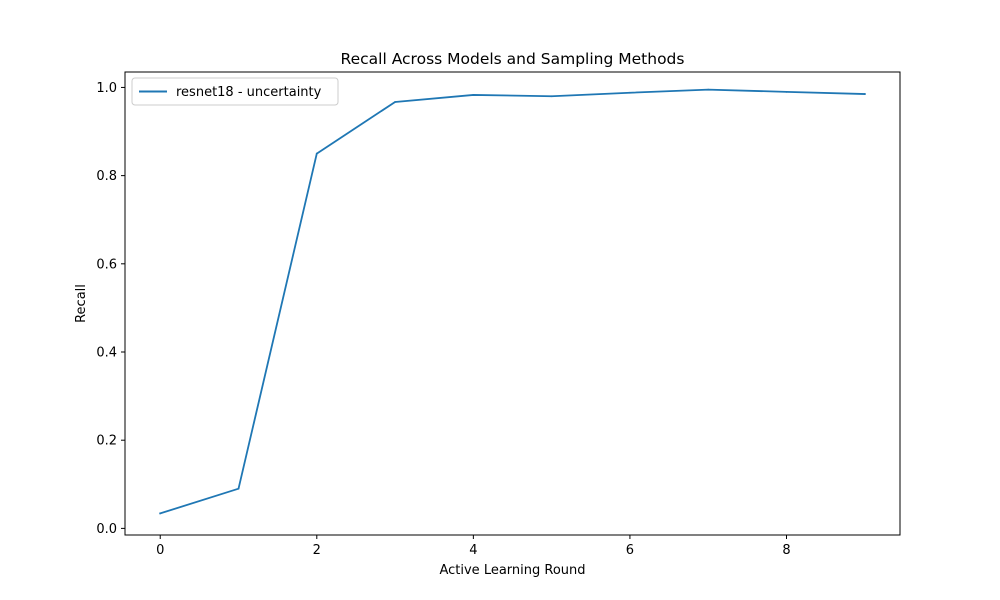 This screenshot has width=1000, height=600. Describe the element at coordinates (317, 550) in the screenshot. I see `x-tick-label: 2` at that location.